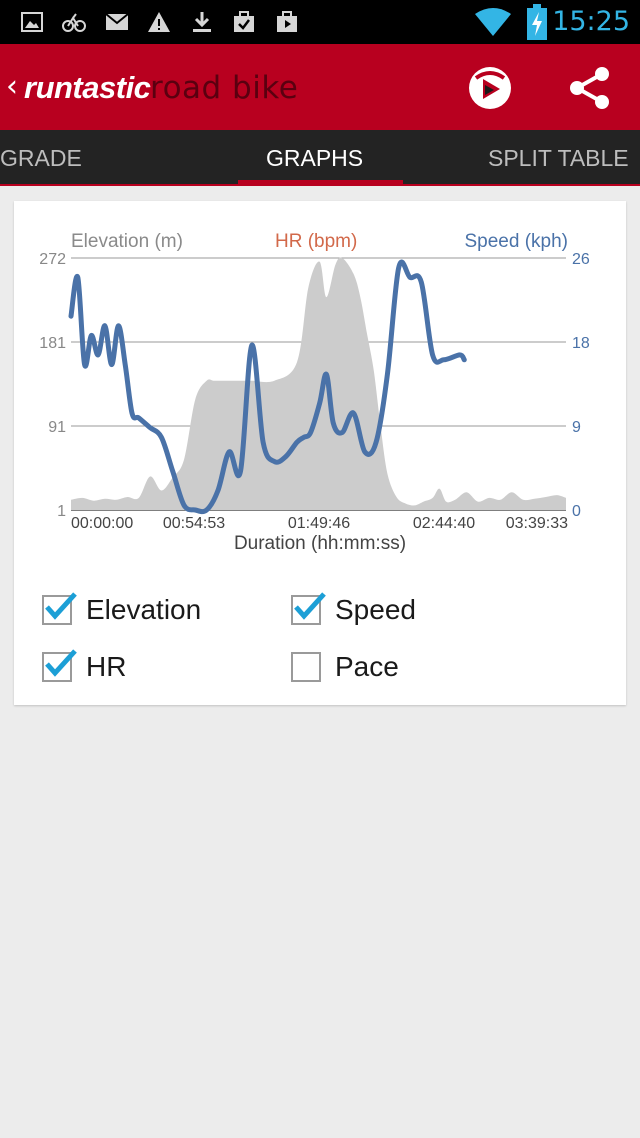 The width and height of the screenshot is (640, 1138). I want to click on legend-speed: Speed (kph), so click(516, 241).